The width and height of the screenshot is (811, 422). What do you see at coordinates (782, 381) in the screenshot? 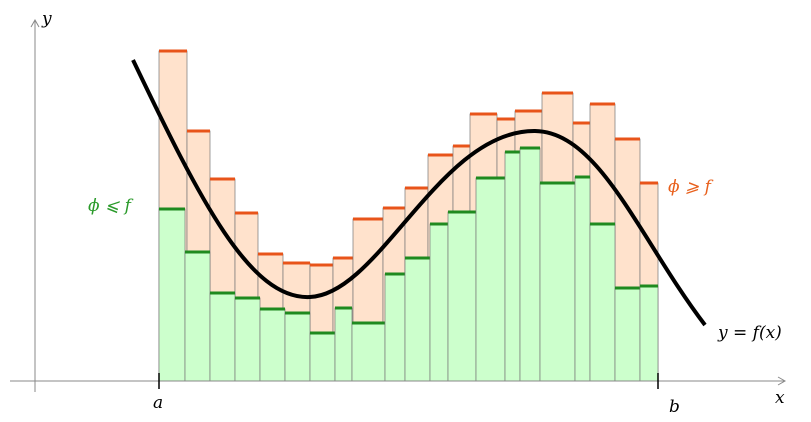
I see `x-arrow` at bounding box center [782, 381].